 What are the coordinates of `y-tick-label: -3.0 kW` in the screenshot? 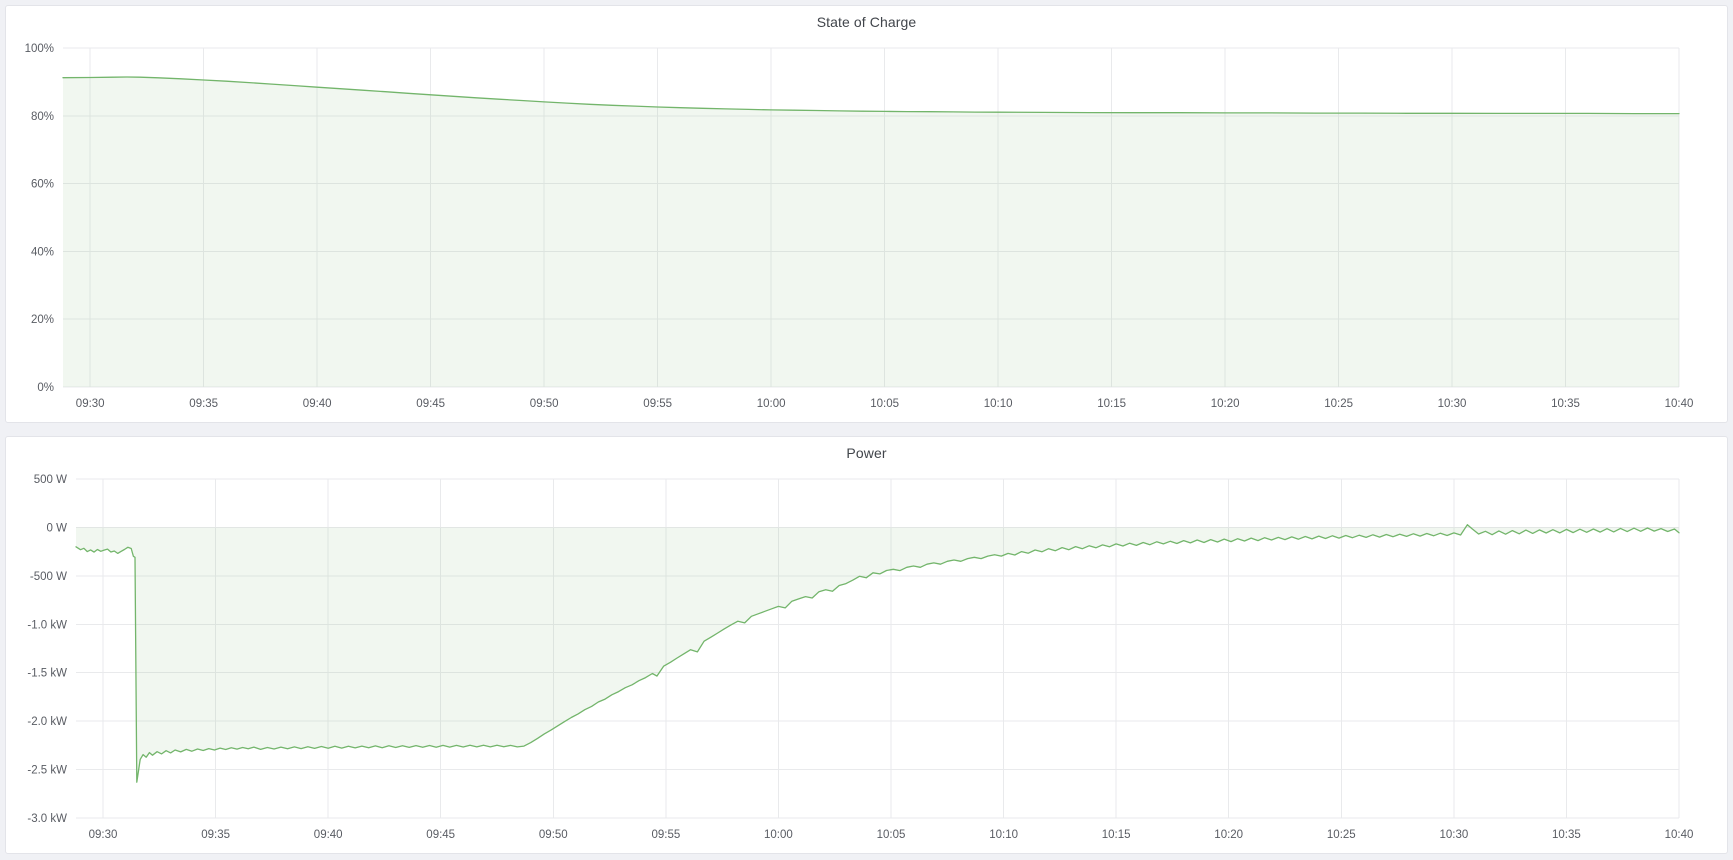 It's located at (47, 819).